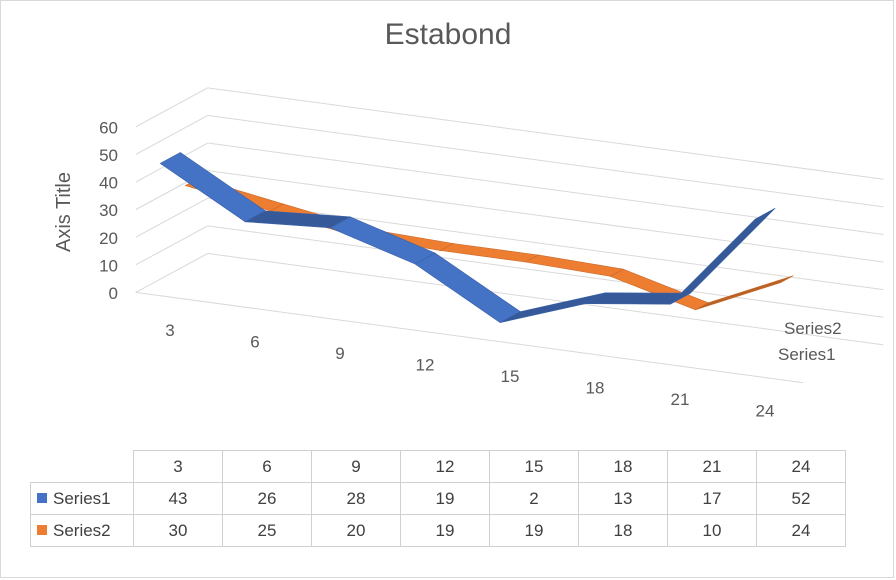 This screenshot has width=896, height=580. I want to click on table-cell: 24, so click(801, 530).